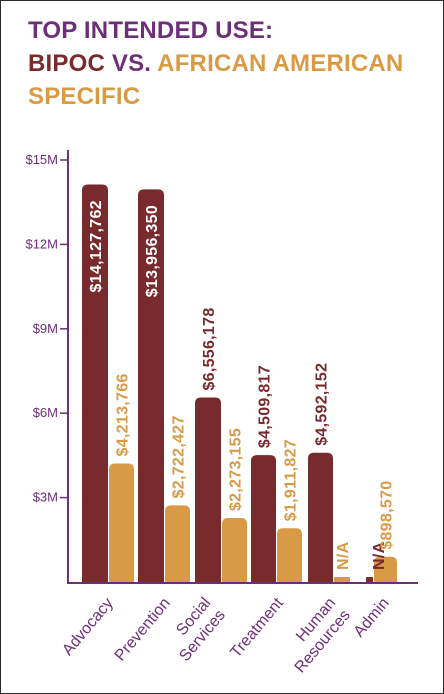  What do you see at coordinates (45, 328) in the screenshot?
I see `y-tick-label: $9M` at bounding box center [45, 328].